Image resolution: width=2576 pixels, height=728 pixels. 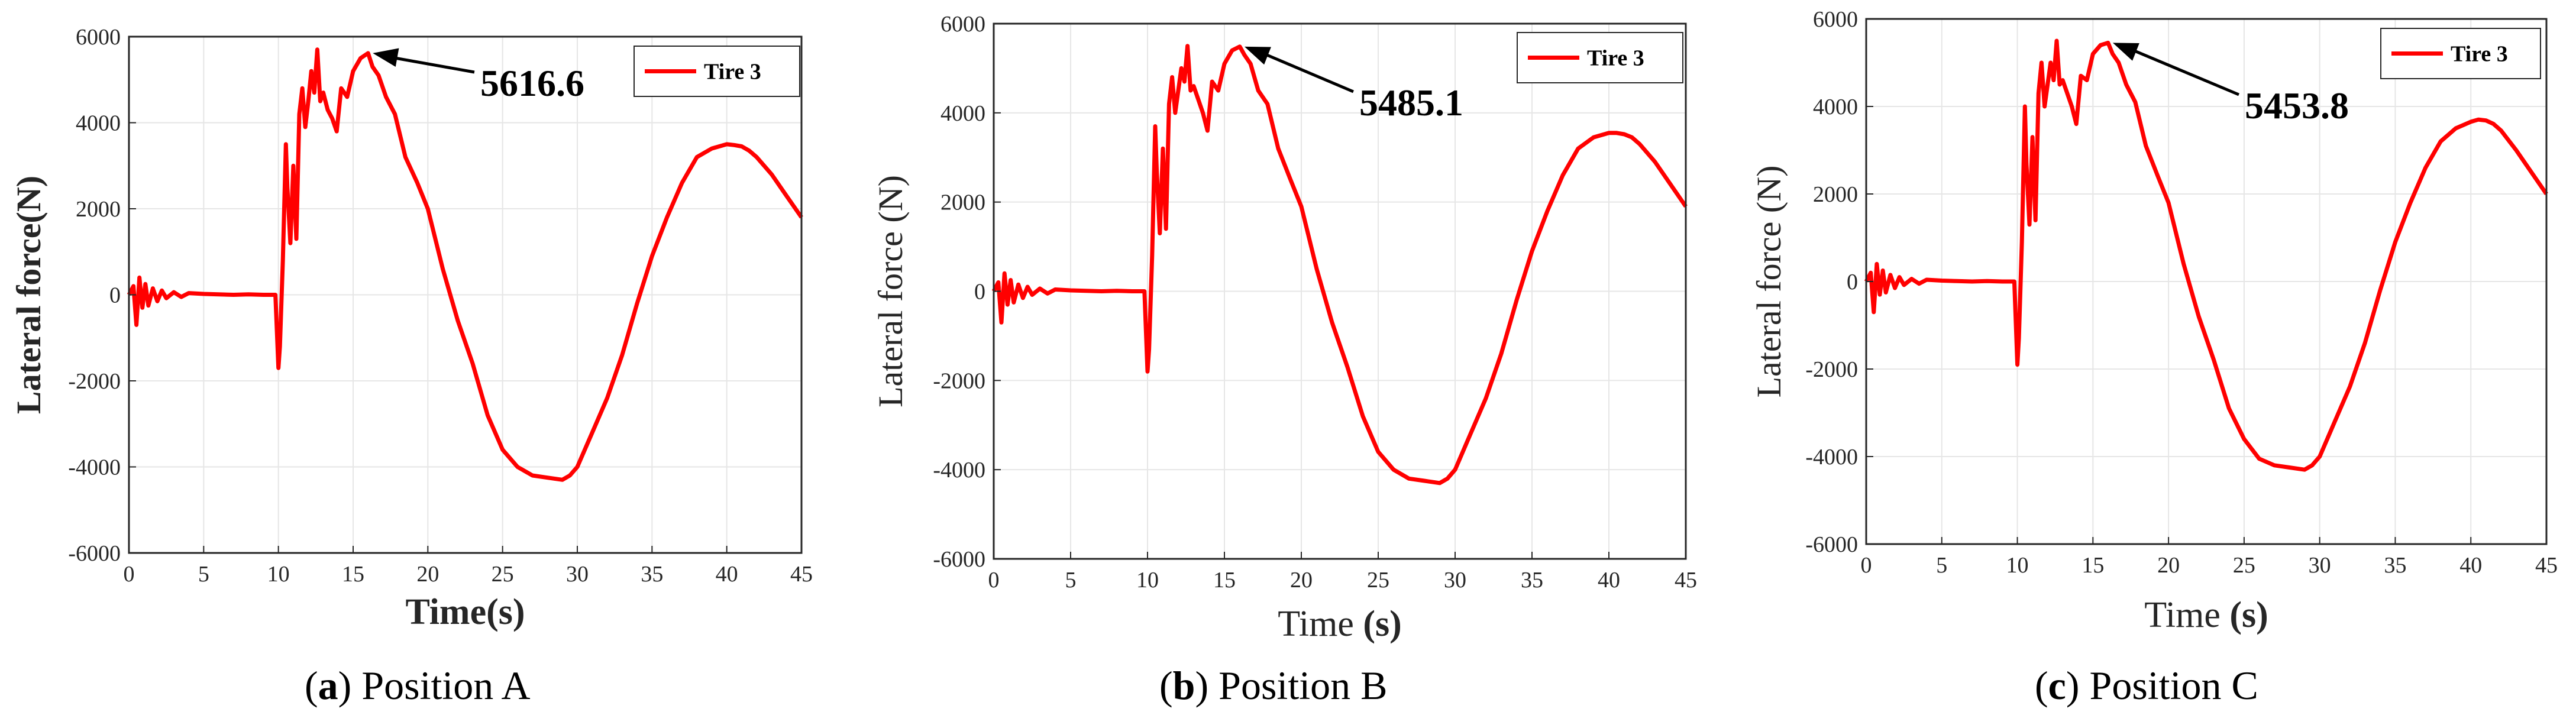 I want to click on x-tick-label-c: 35, so click(x=2395, y=566).